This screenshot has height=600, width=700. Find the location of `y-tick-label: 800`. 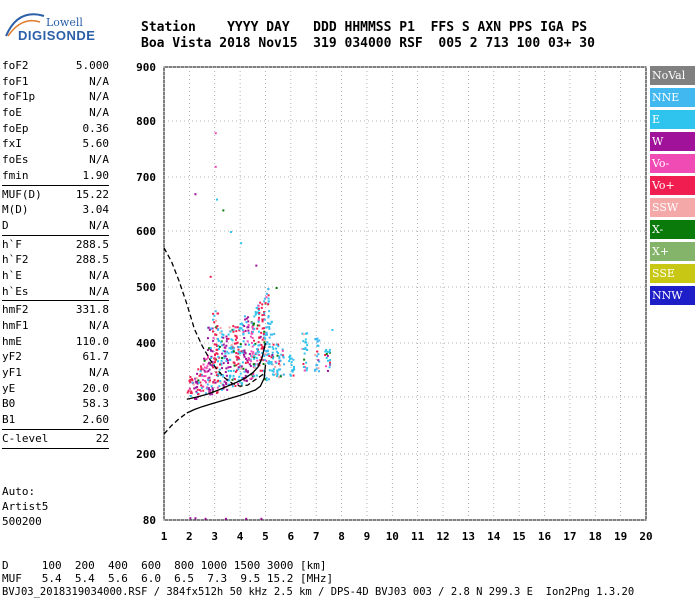

y-tick-label: 800 is located at coordinates (146, 121).